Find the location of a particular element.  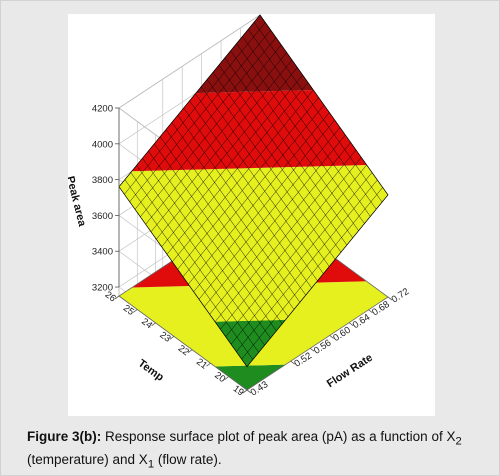

y-axis-label: Temp is located at coordinates (151, 370).